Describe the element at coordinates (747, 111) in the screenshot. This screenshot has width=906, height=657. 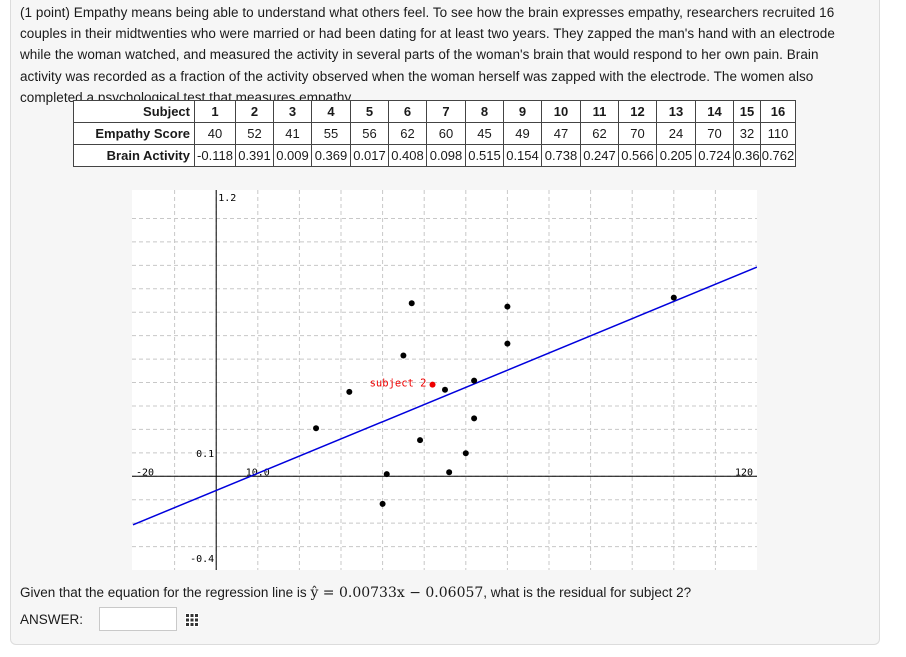
I see `subject-cell: 15` at that location.